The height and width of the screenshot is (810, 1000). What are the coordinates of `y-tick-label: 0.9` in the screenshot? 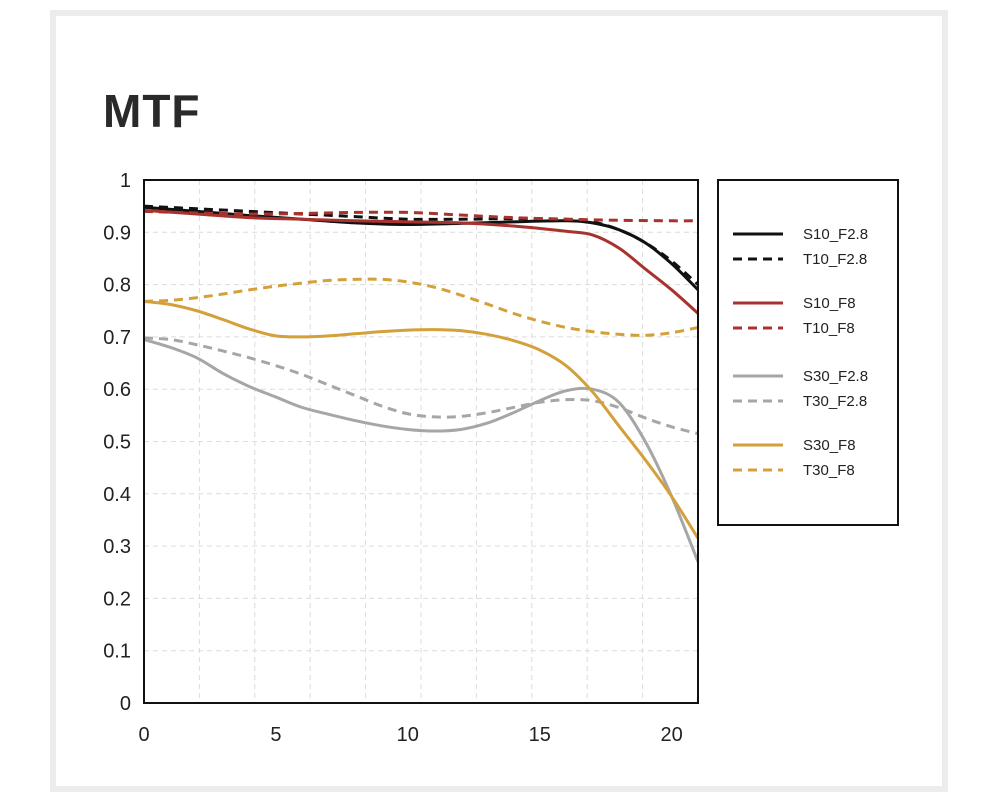 It's located at (117, 233).